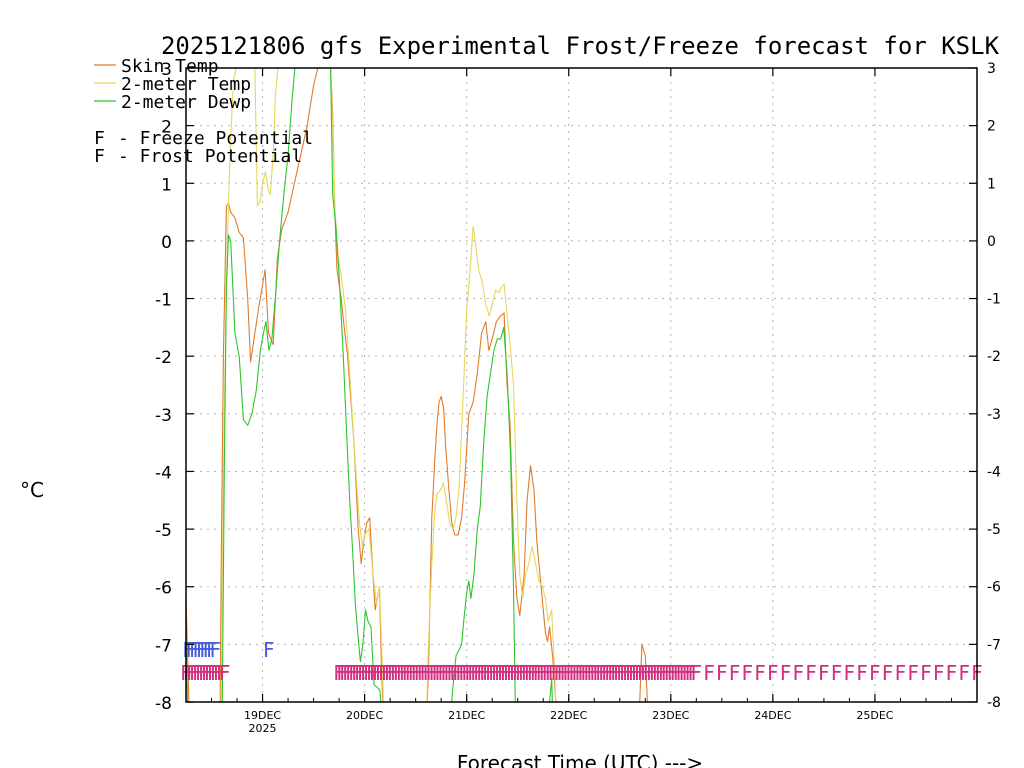 The image size is (1024, 768). I want to click on y-tick-label-right: -6, so click(994, 588).